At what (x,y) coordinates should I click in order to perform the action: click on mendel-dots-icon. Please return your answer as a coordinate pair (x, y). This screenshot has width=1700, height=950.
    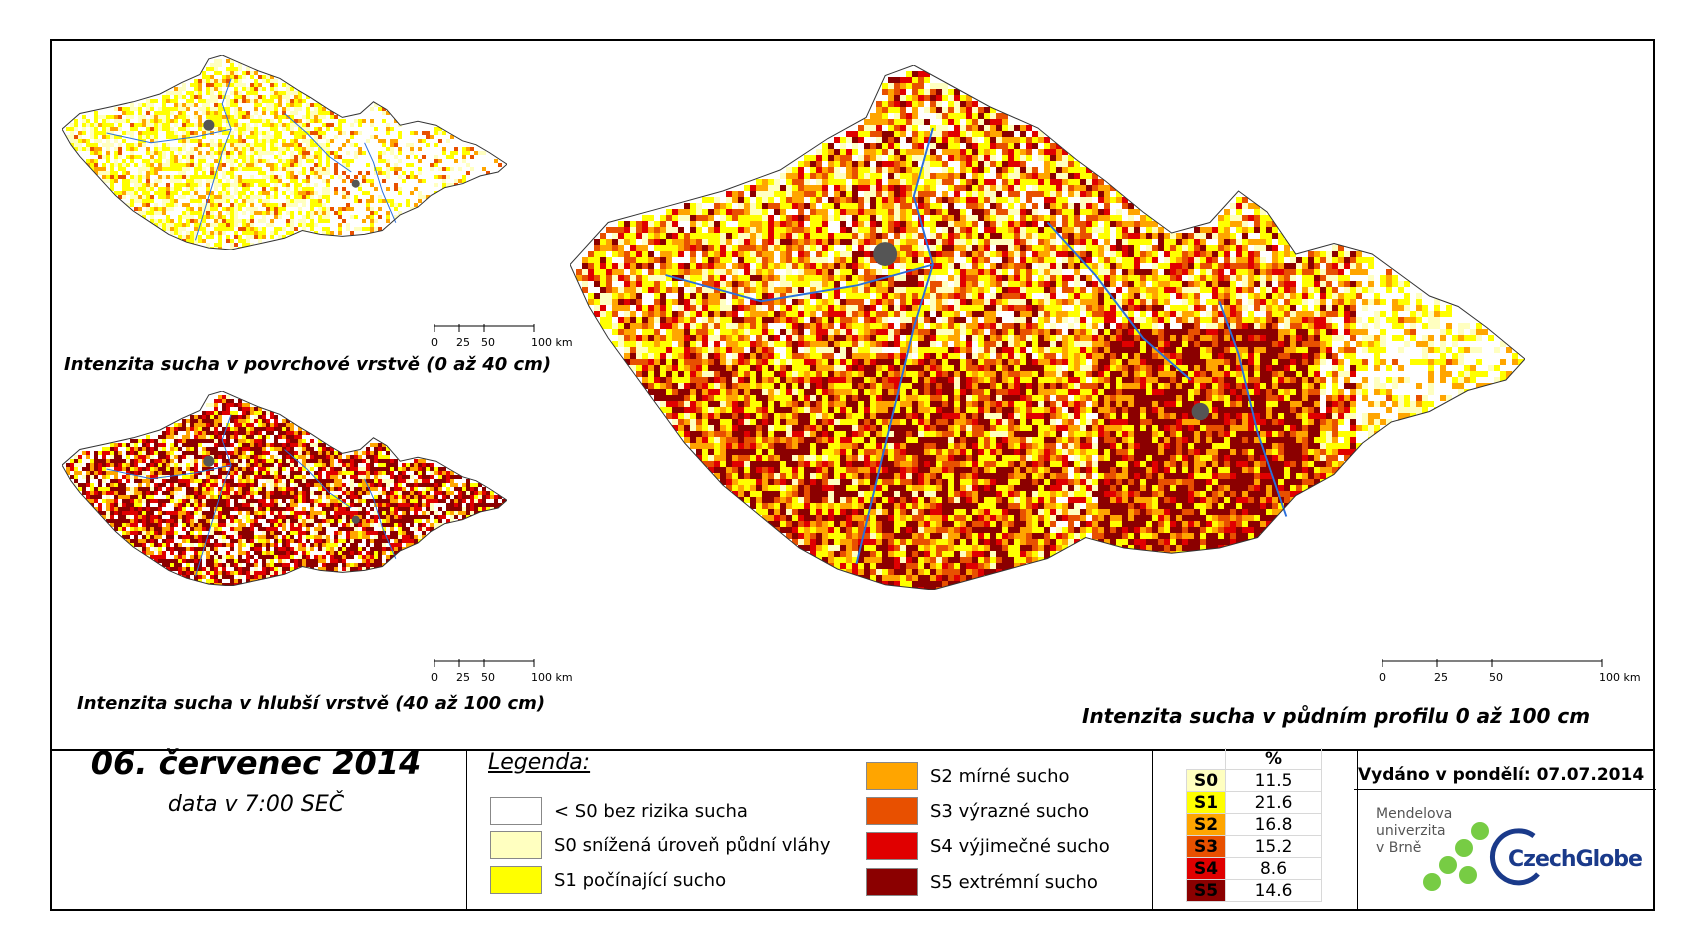
    Looking at the image, I should click on (1456, 856).